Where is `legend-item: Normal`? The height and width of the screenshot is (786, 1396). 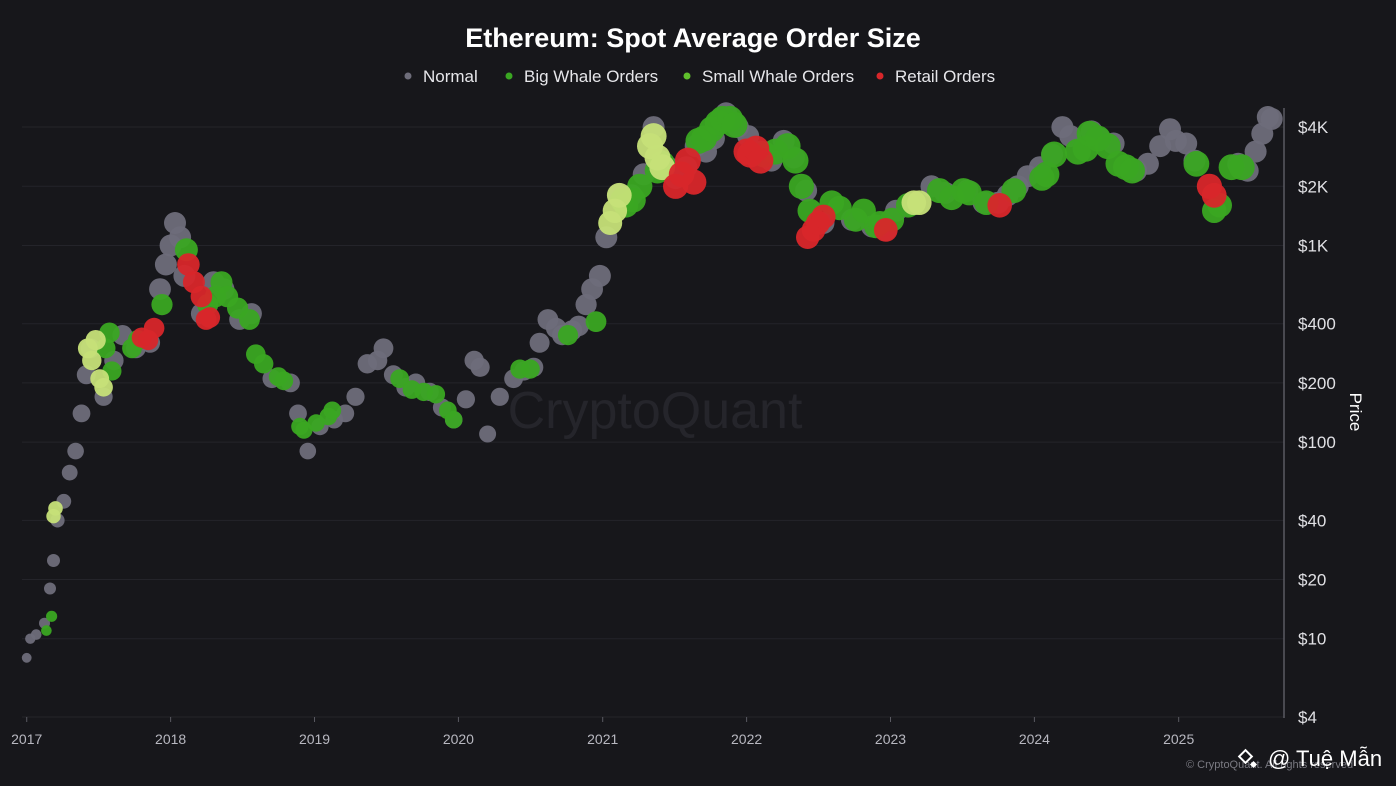 legend-item: Normal is located at coordinates (441, 76).